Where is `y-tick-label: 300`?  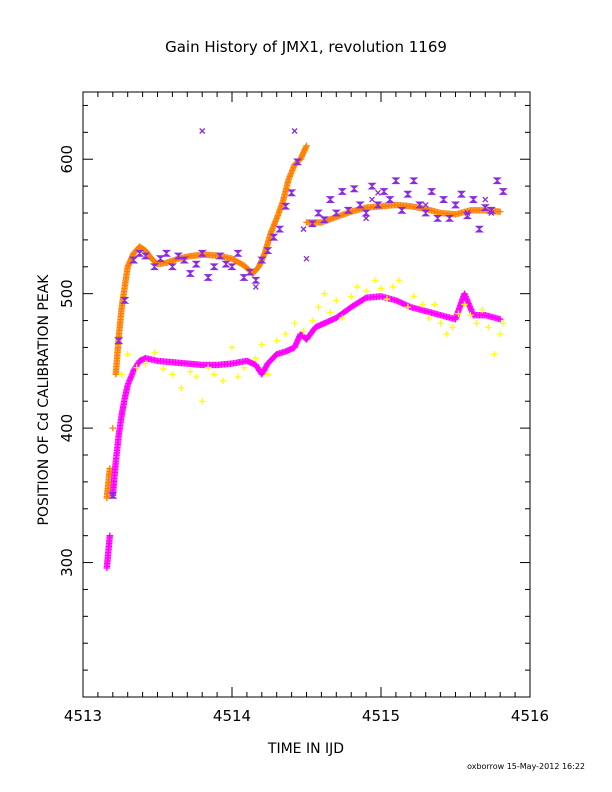
y-tick-label: 300 is located at coordinates (67, 562).